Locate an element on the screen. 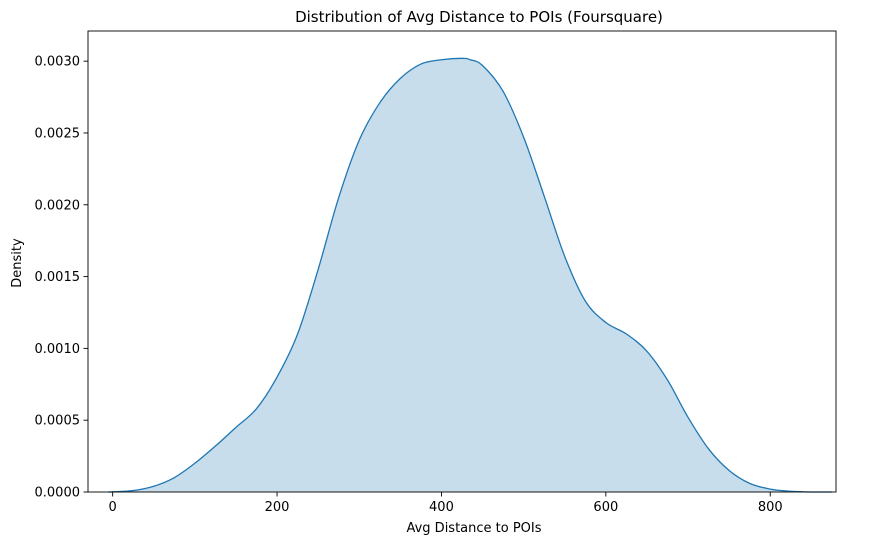 Image resolution: width=873 pixels, height=545 pixels. y-tick-label: 0.0000 is located at coordinates (58, 493).